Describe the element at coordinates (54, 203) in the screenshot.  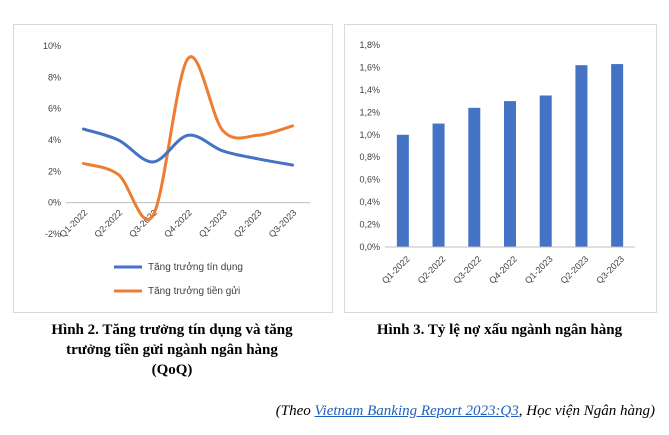
I see `y-tick-label: 0%` at that location.